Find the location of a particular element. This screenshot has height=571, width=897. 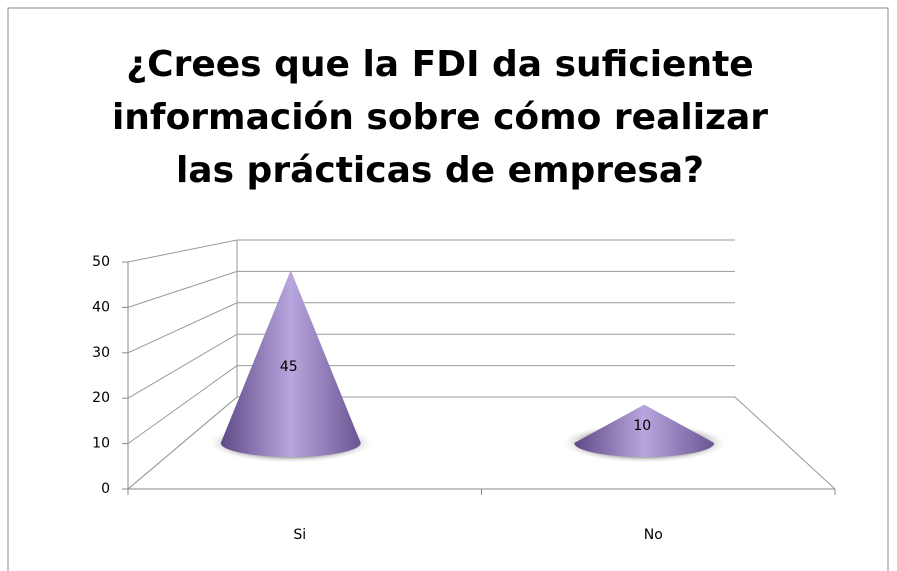

y-tick-label: 20 is located at coordinates (101, 398).